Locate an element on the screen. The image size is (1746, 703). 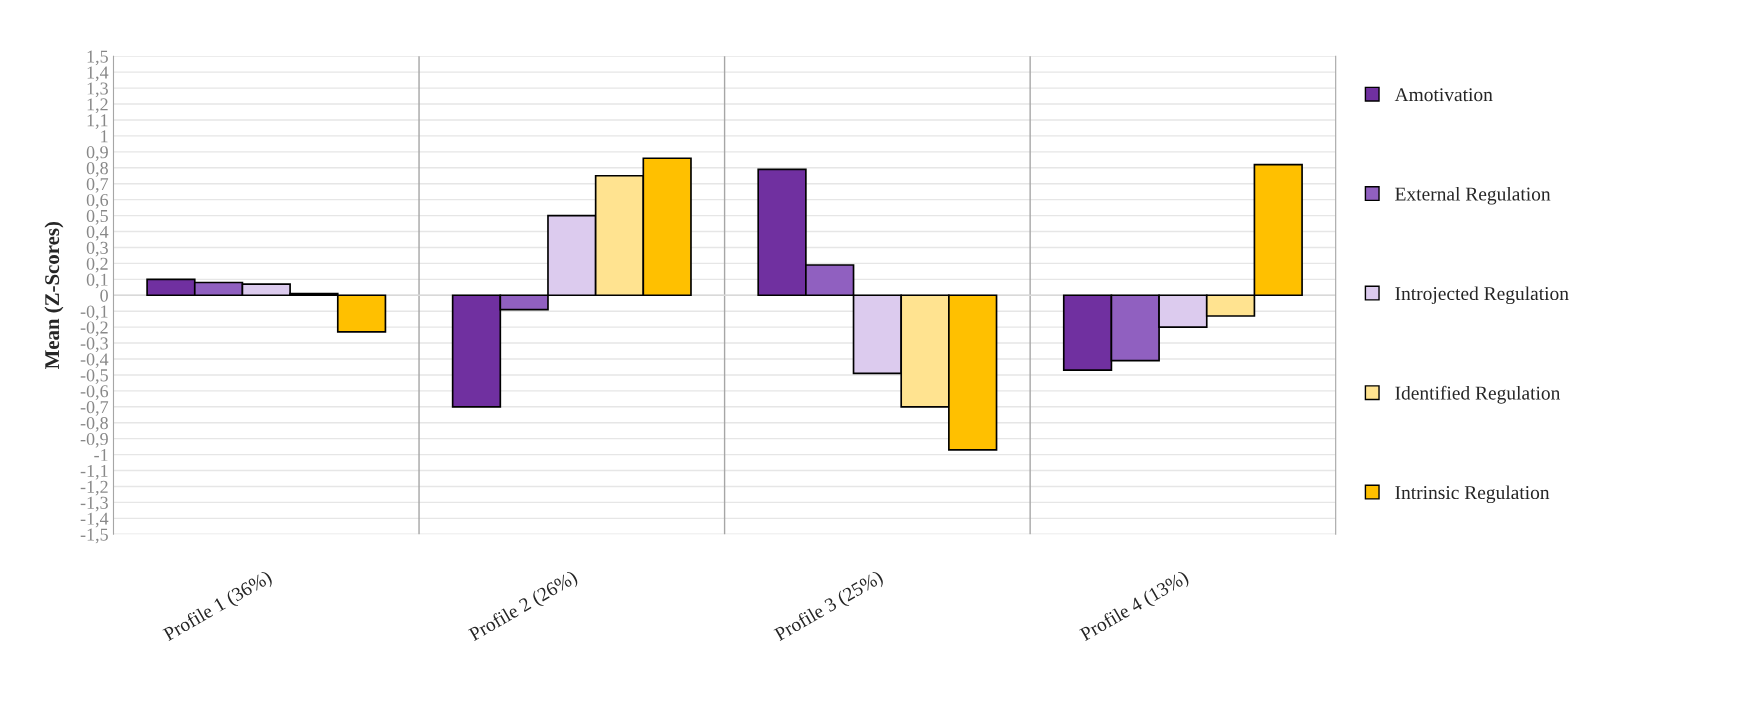
legend-label: Identified Regulation is located at coordinates (1478, 394).